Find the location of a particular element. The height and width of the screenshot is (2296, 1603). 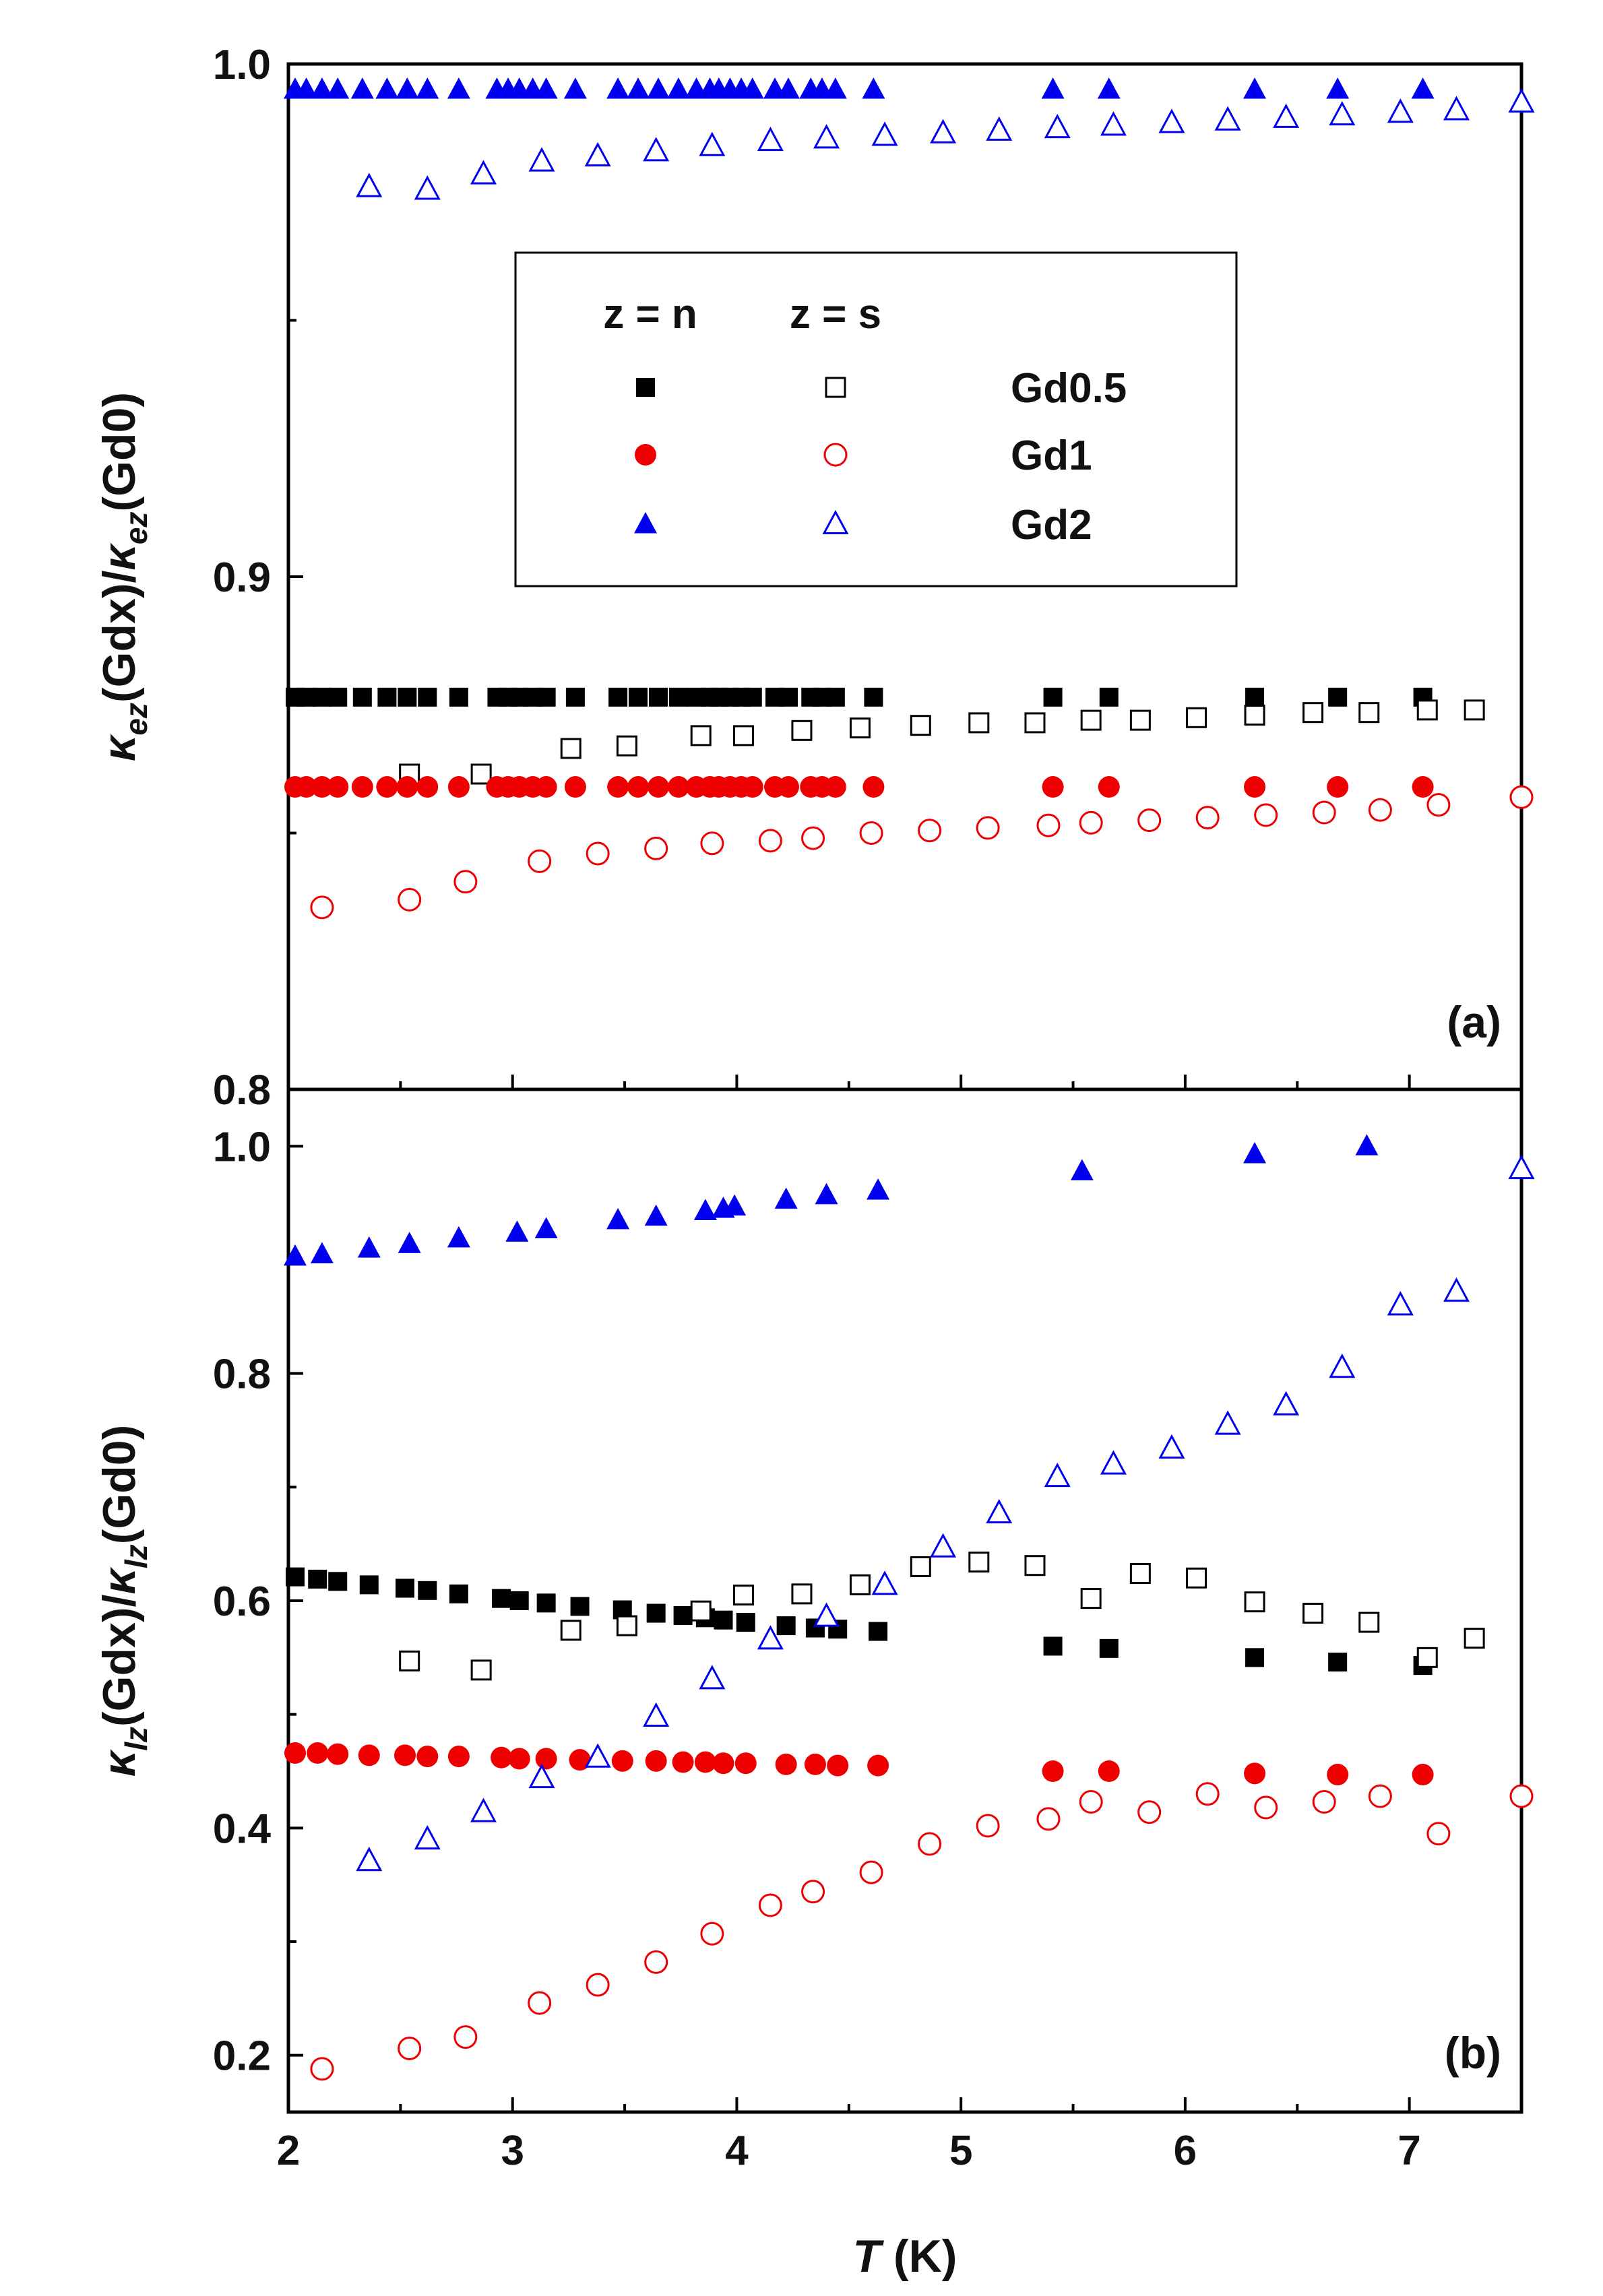

y-tick-label-b: 0.8 is located at coordinates (242, 1374).